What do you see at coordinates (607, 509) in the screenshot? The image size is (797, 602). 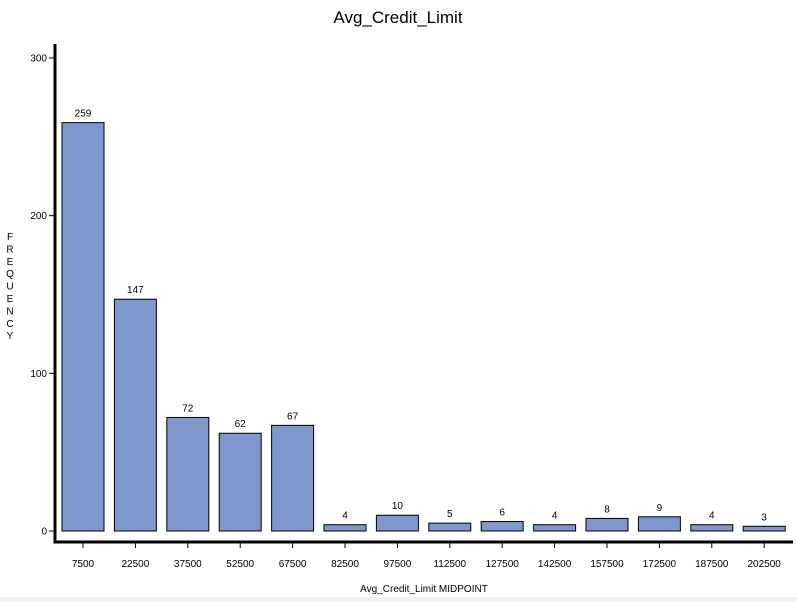 I see `data-label: 8` at bounding box center [607, 509].